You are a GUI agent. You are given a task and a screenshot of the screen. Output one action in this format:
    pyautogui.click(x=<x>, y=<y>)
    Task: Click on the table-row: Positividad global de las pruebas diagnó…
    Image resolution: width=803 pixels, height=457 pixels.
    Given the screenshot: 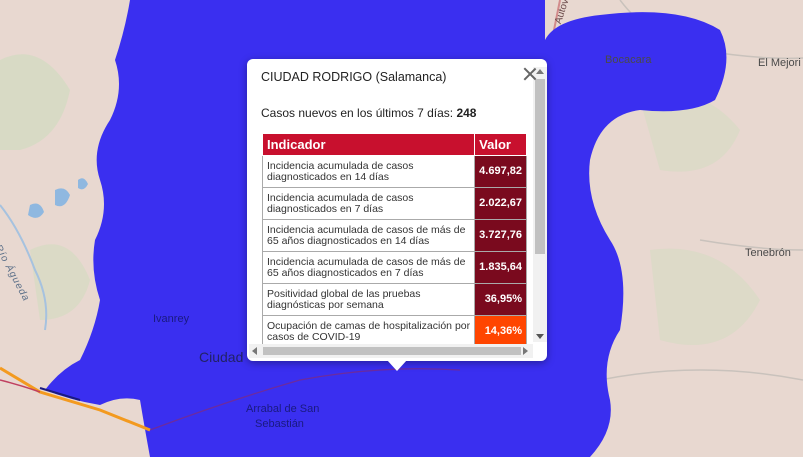 What is the action you would take?
    pyautogui.click(x=394, y=299)
    